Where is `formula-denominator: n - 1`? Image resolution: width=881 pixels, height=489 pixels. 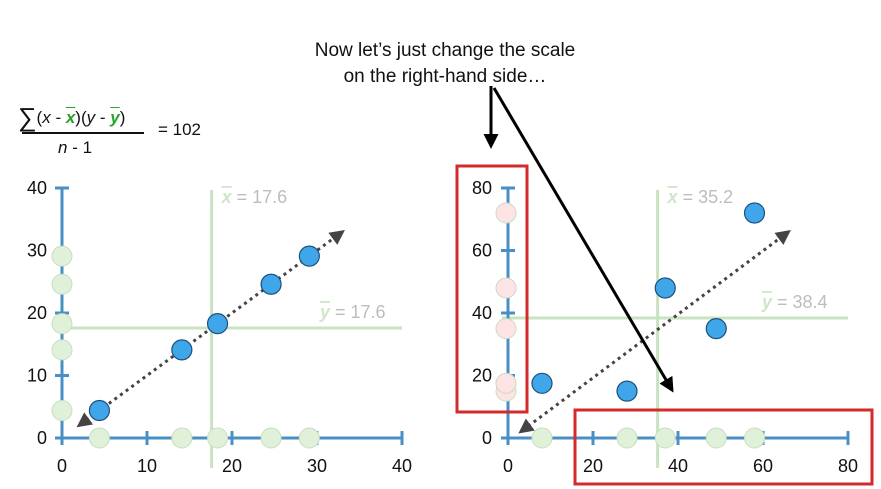
formula-denominator: n - 1 is located at coordinates (75, 147).